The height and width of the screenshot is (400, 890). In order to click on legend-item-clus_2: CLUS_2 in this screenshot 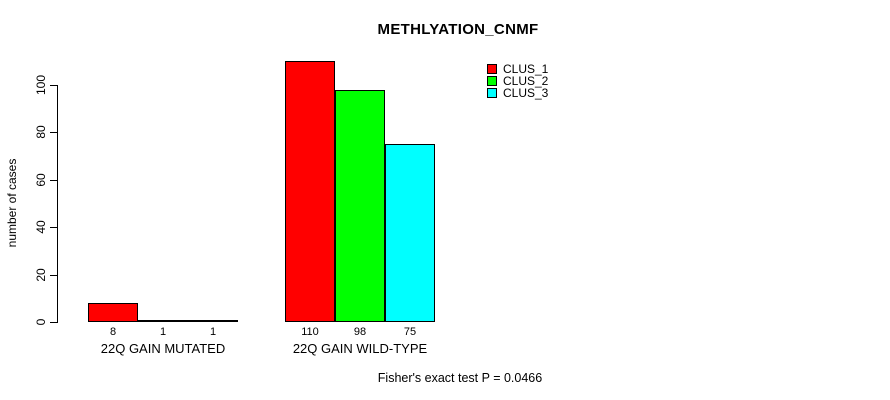, I will do `click(517, 81)`.